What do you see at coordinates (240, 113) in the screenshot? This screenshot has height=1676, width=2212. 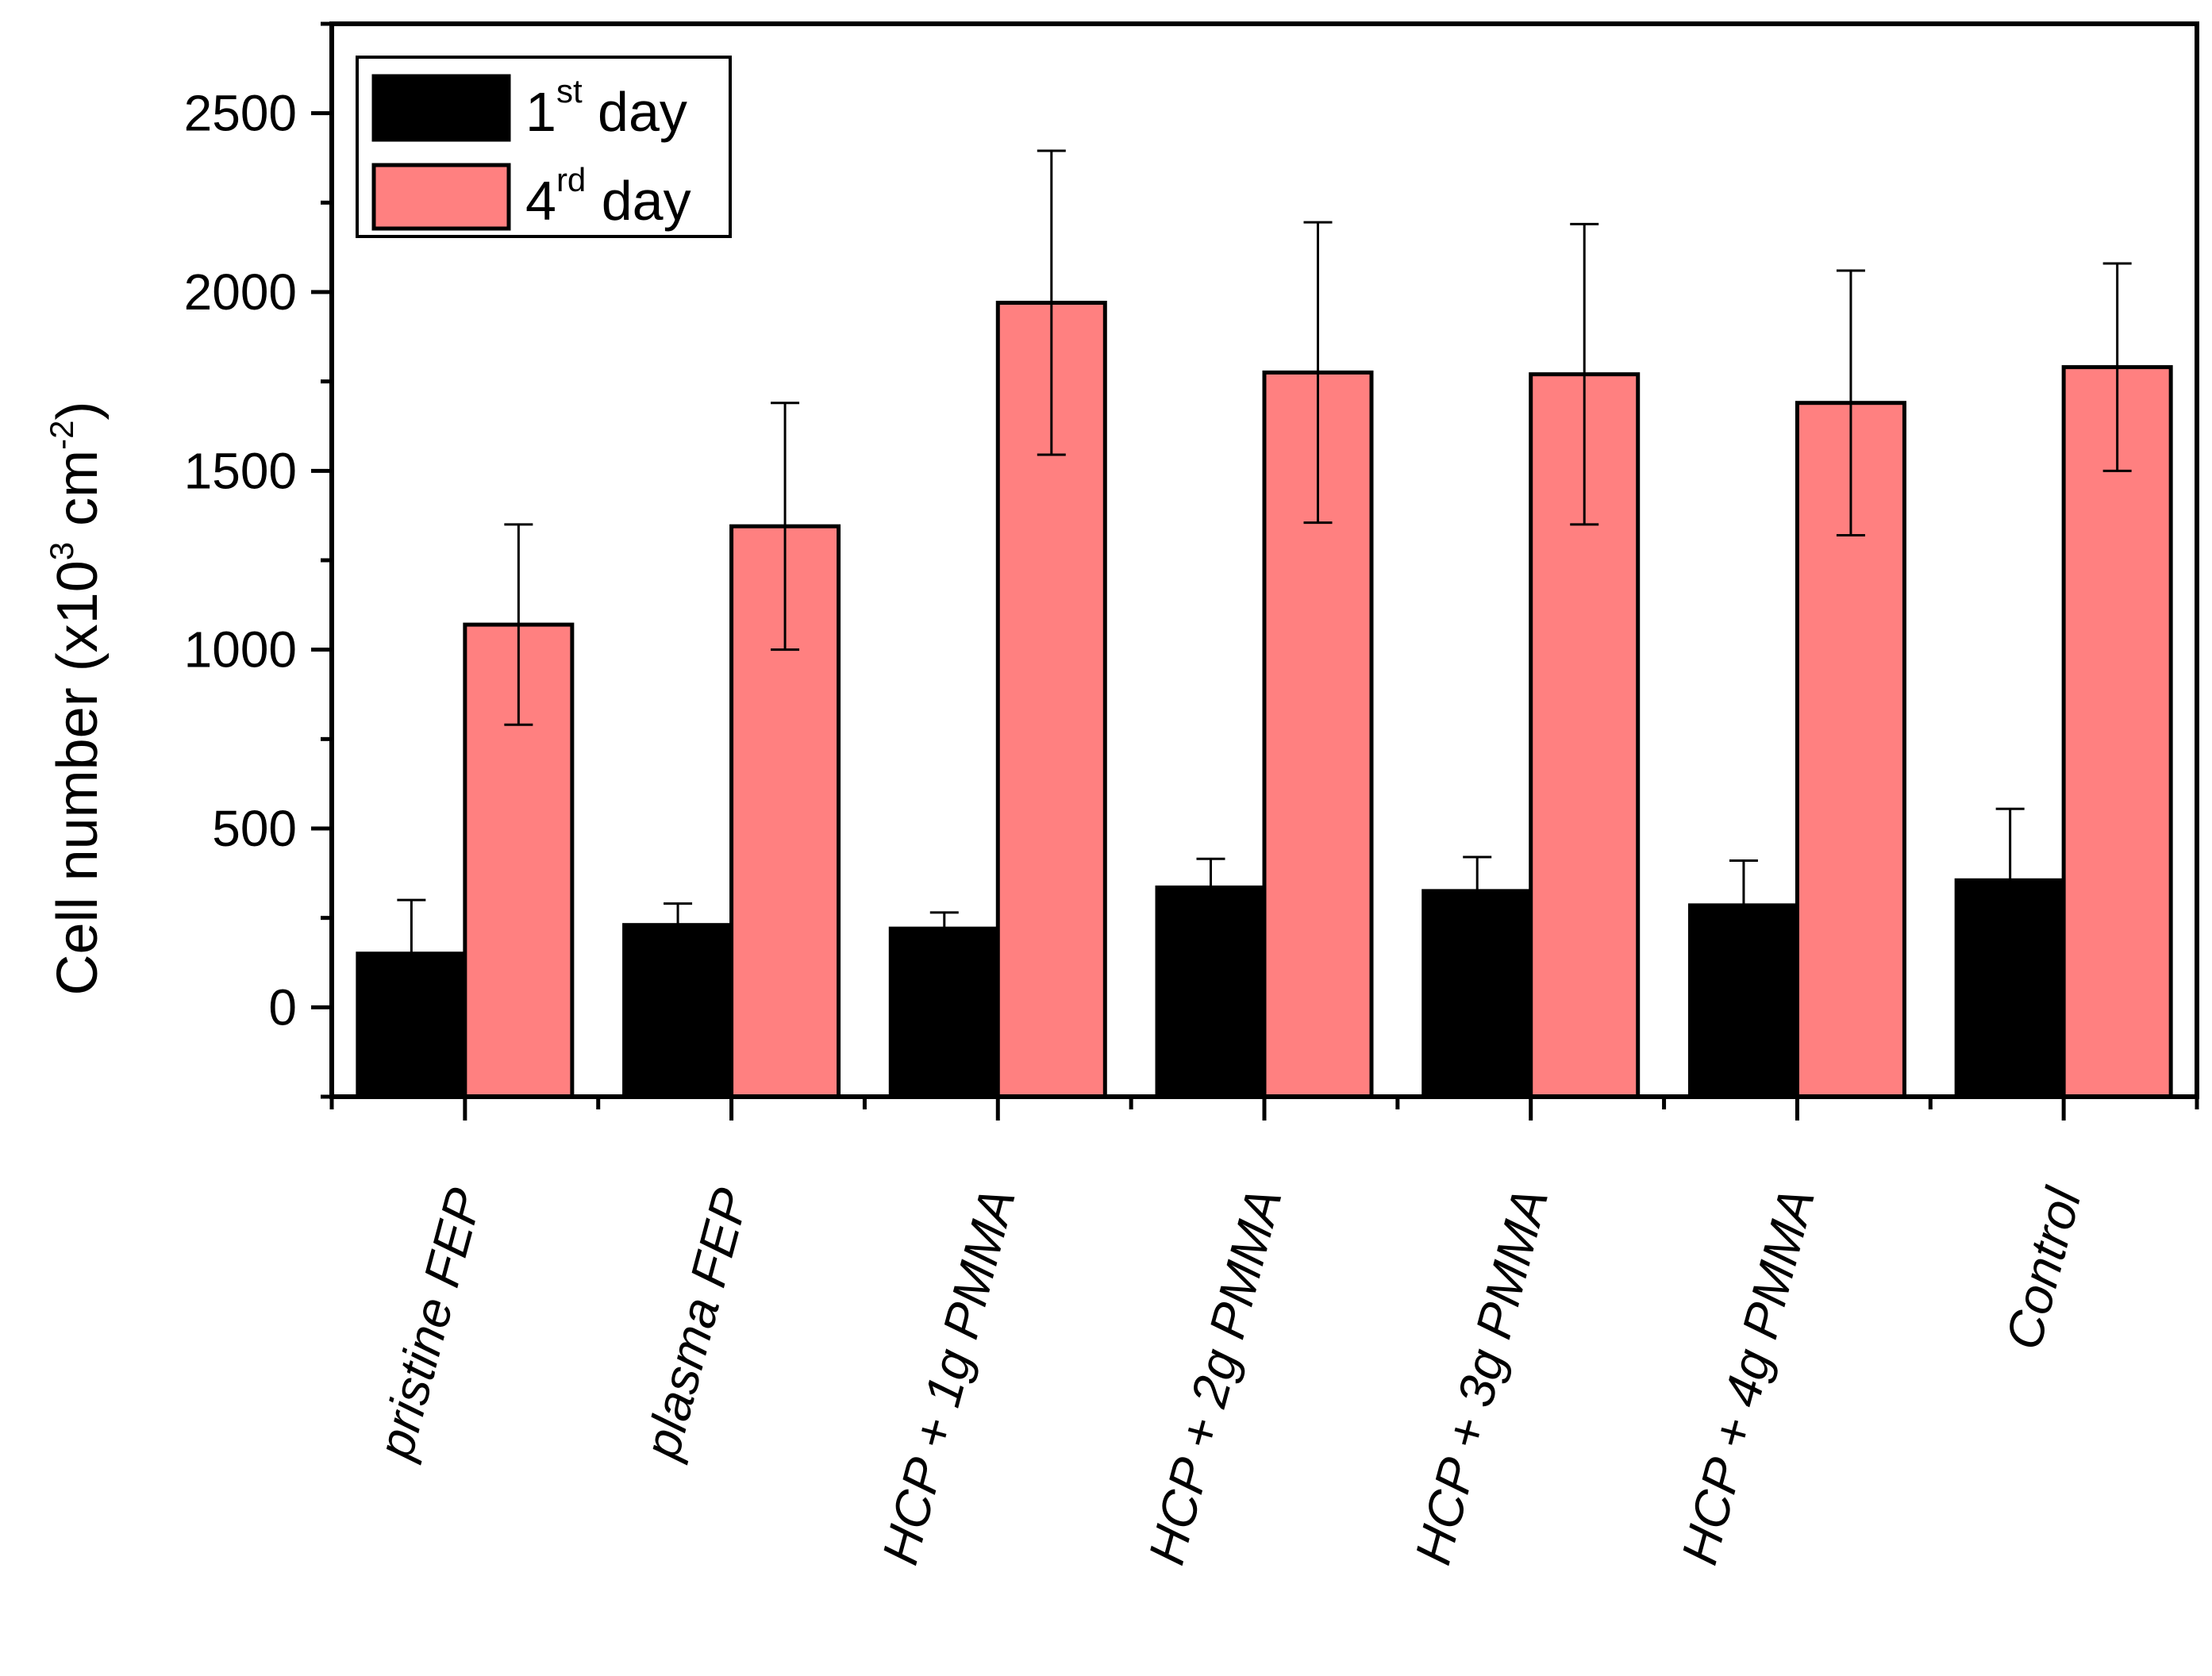 I see `y-tick-label: 2500` at bounding box center [240, 113].